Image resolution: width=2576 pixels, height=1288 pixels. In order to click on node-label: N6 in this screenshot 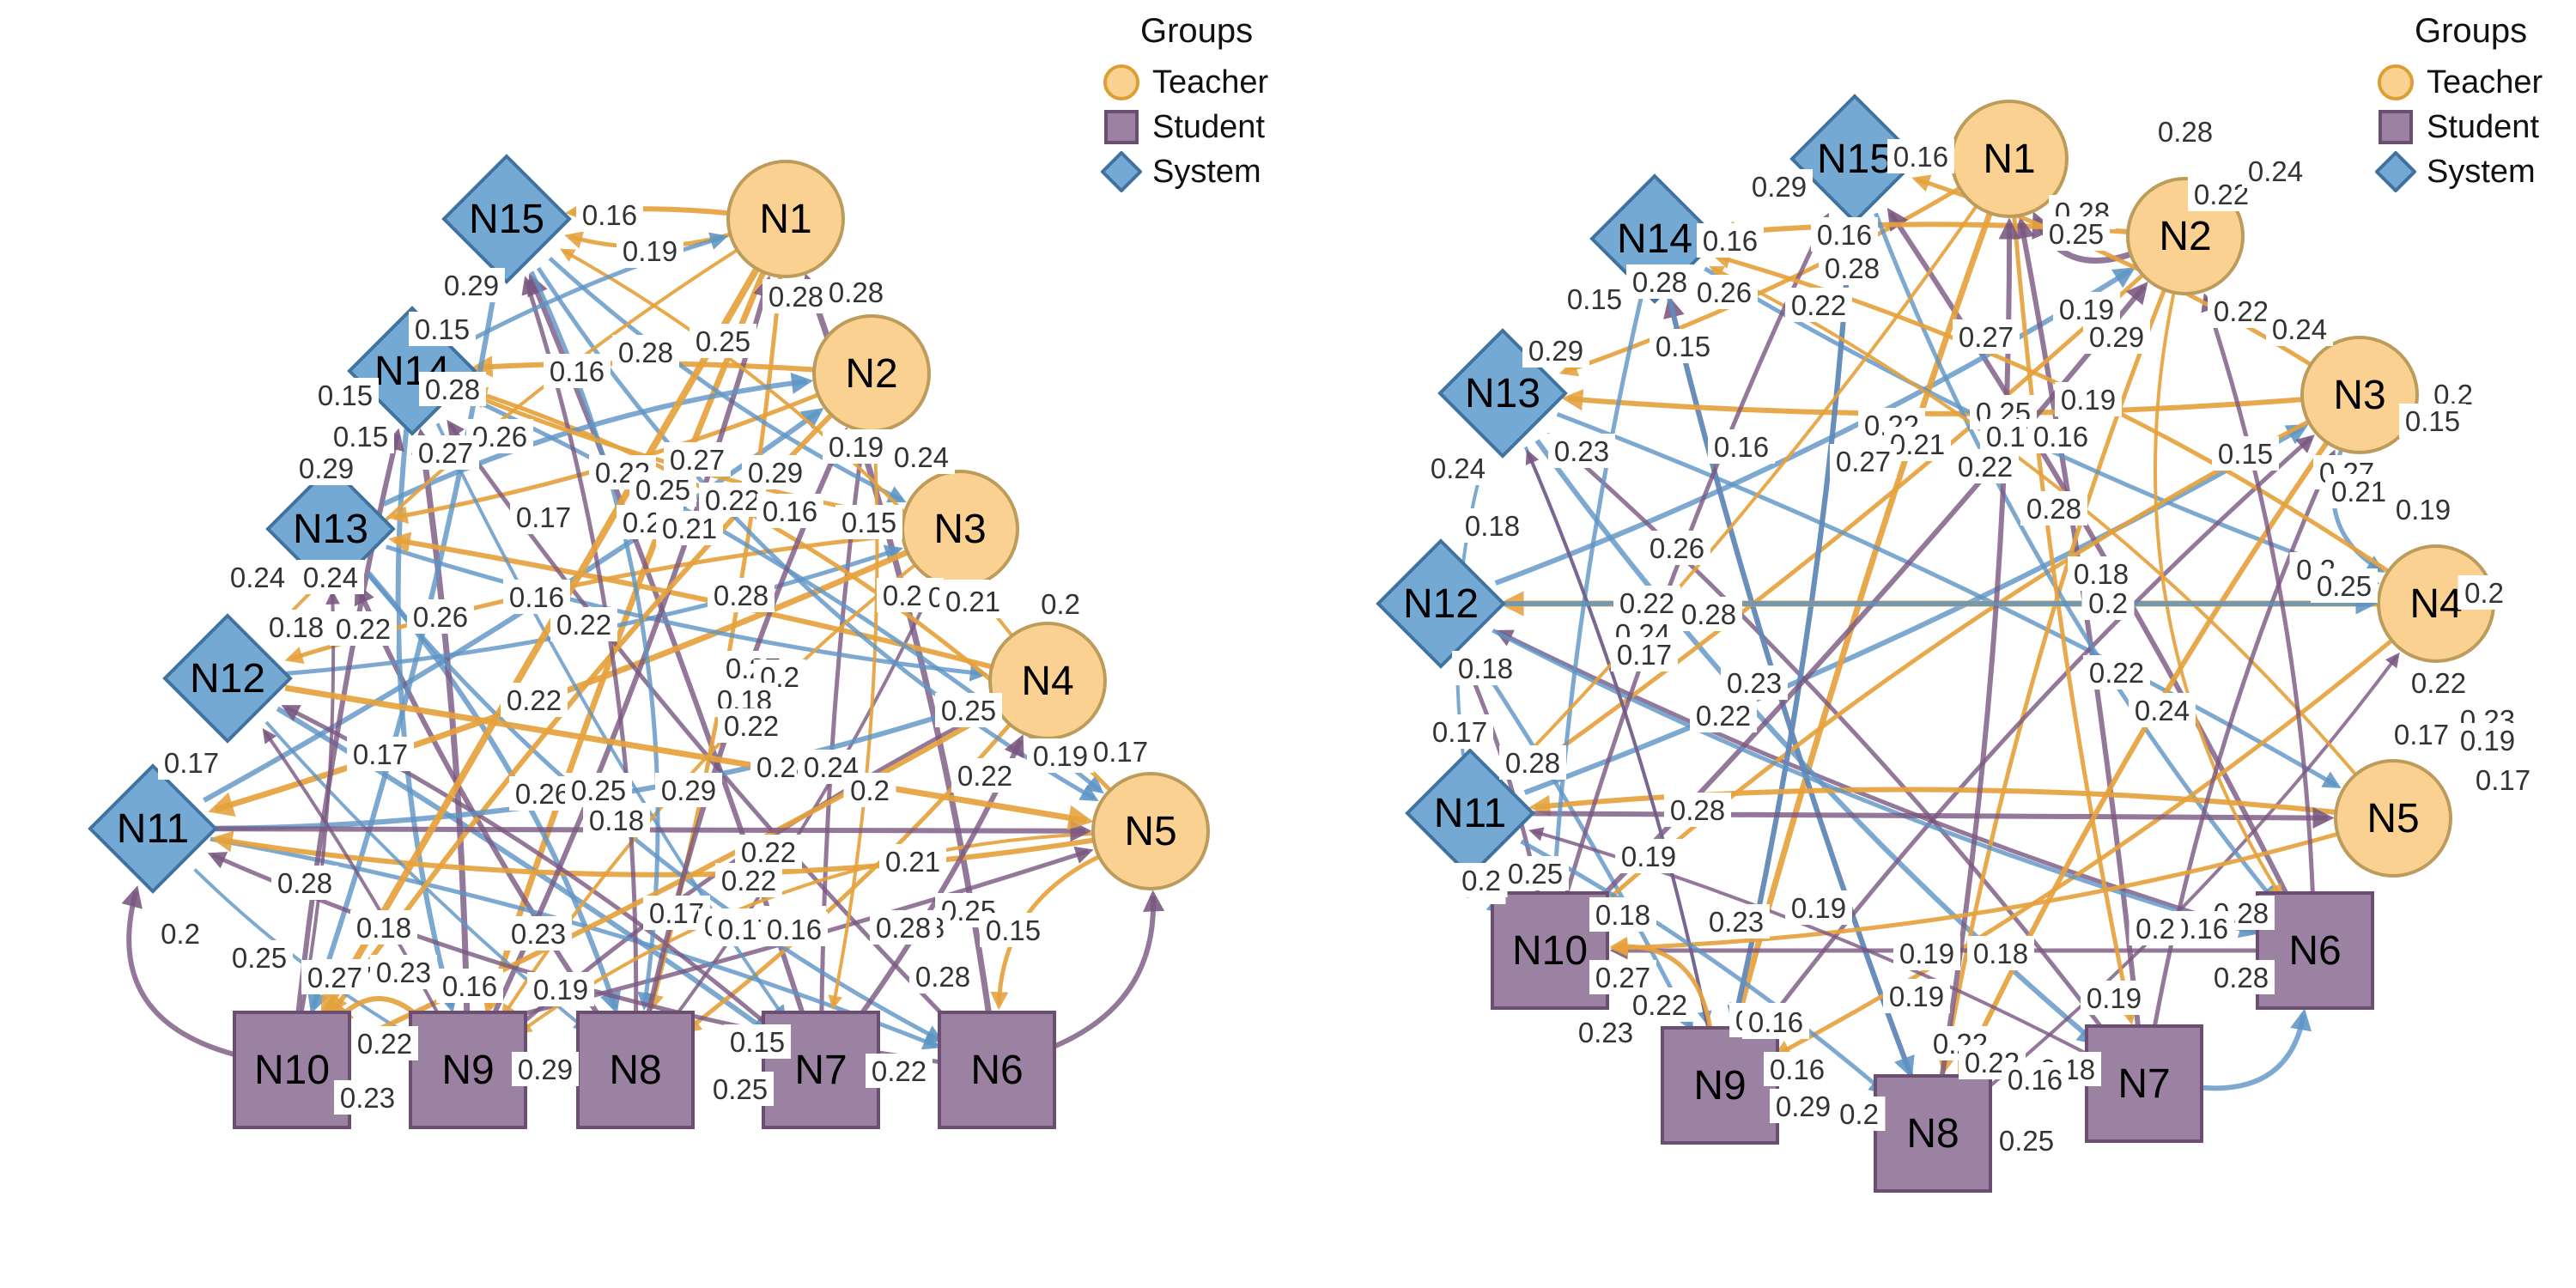, I will do `click(996, 1071)`.